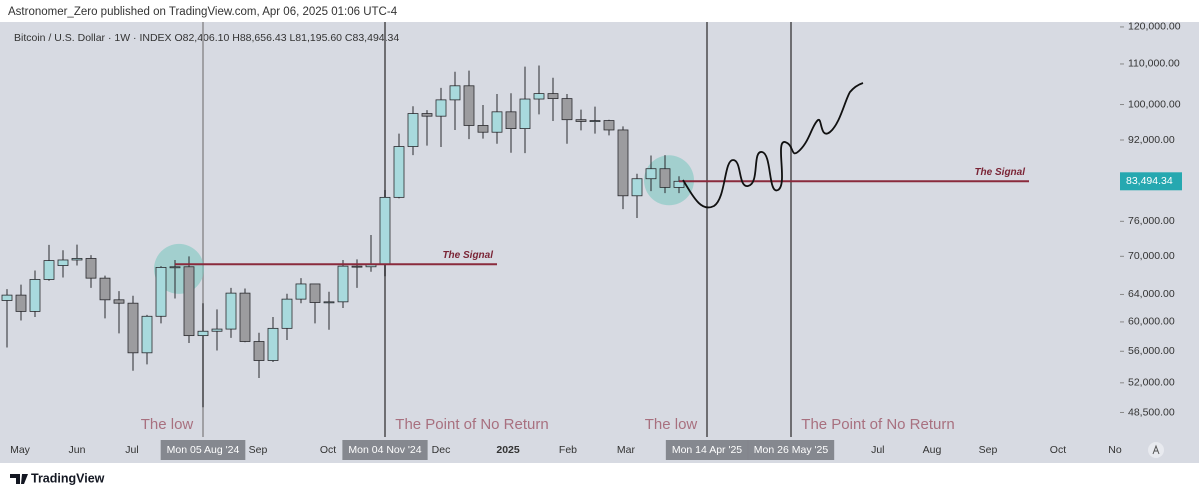 The width and height of the screenshot is (1199, 494). I want to click on marker-date-label: Mon 04 Nov '24, so click(384, 450).